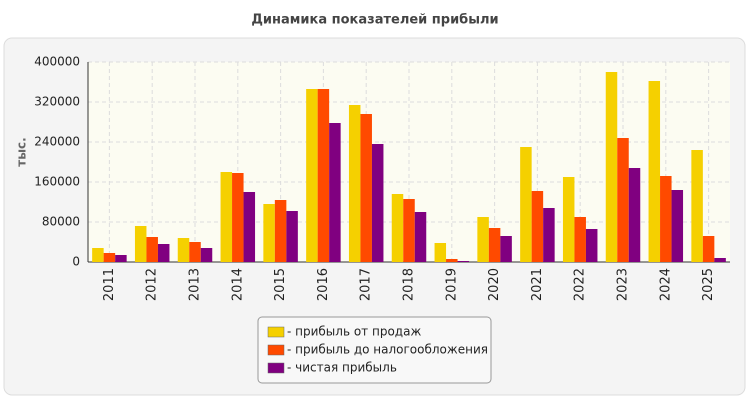 The width and height of the screenshot is (750, 404). I want to click on x-tick-label: 2013, so click(195, 284).